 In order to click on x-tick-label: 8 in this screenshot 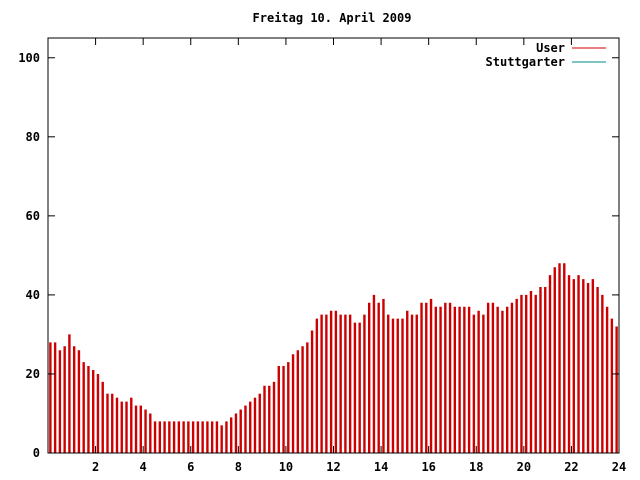, I will do `click(238, 467)`.